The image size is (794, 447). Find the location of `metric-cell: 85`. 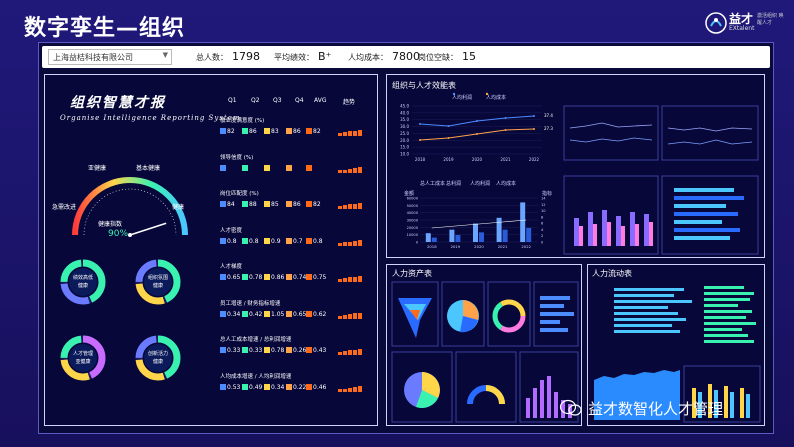

metric-cell: 85 is located at coordinates (271, 204).